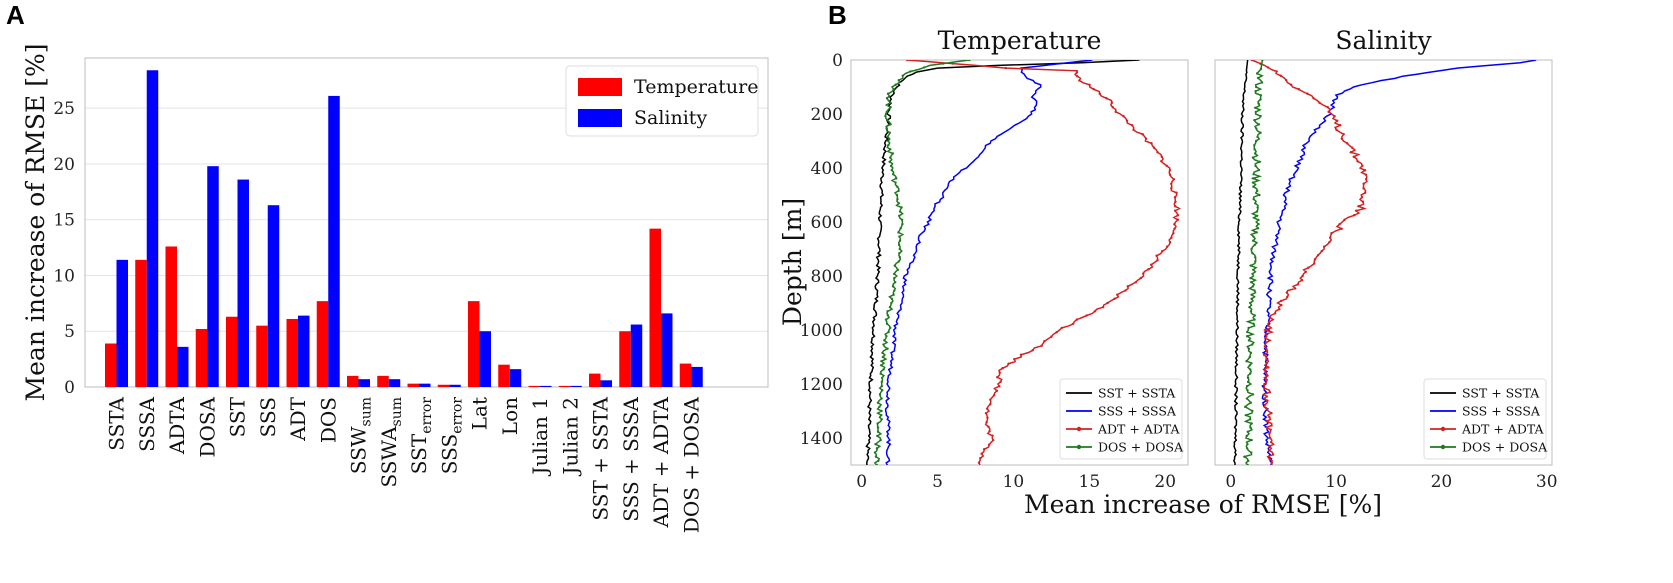 Image resolution: width=1673 pixels, height=583 pixels. Describe the element at coordinates (827, 169) in the screenshot. I see `y-tick-label: 400` at that location.